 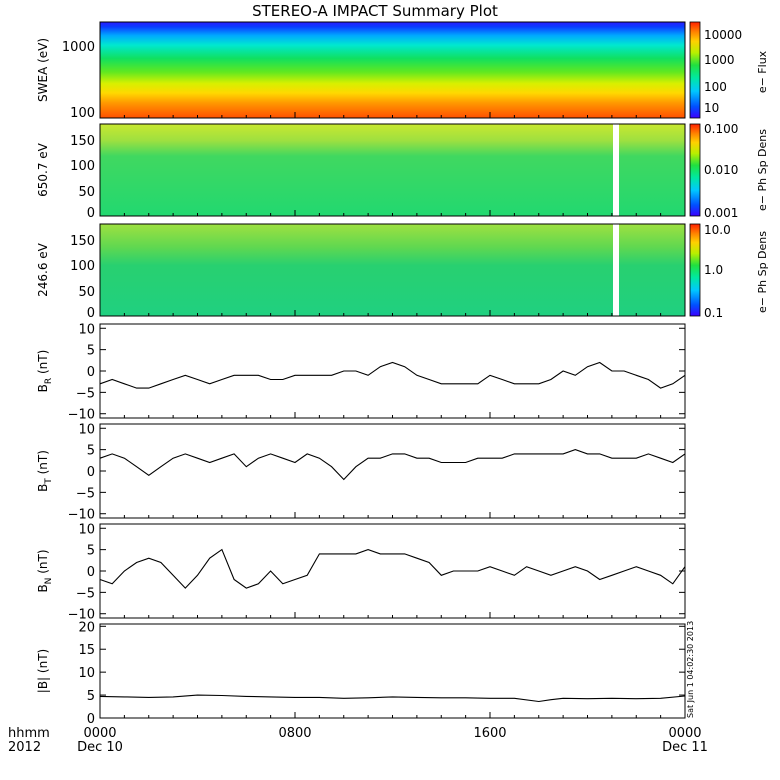 I want to click on panel-br: 10 5 0 −5 −10 BR (nT), so click(x=361, y=372).